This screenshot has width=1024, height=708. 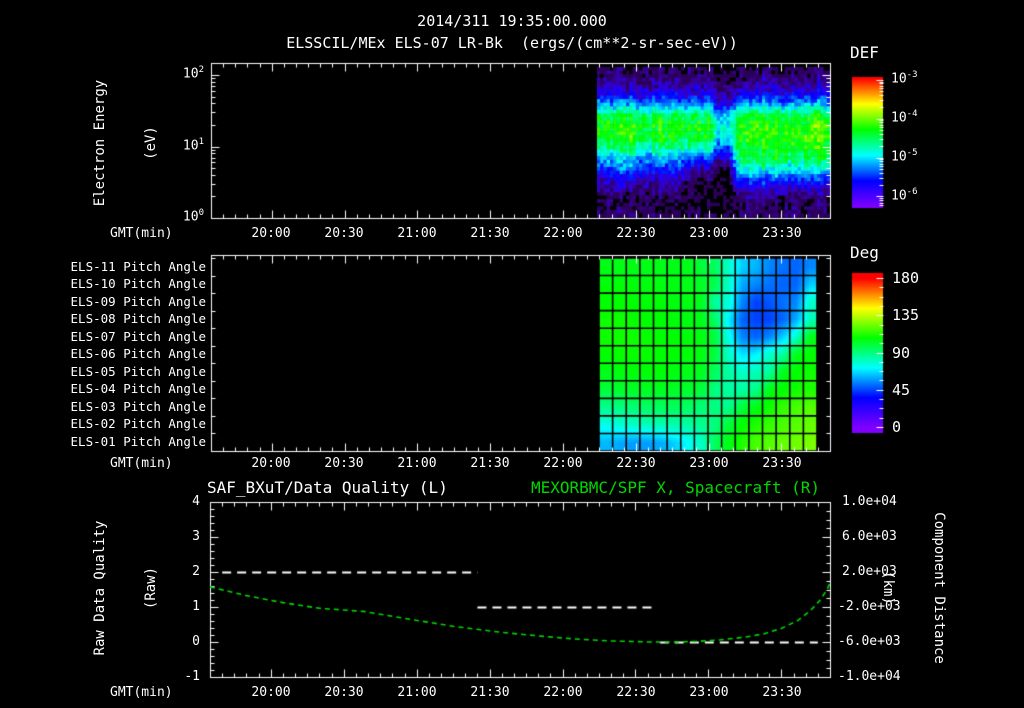 I want to click on colorbar-tick-label: 0, so click(x=897, y=427).